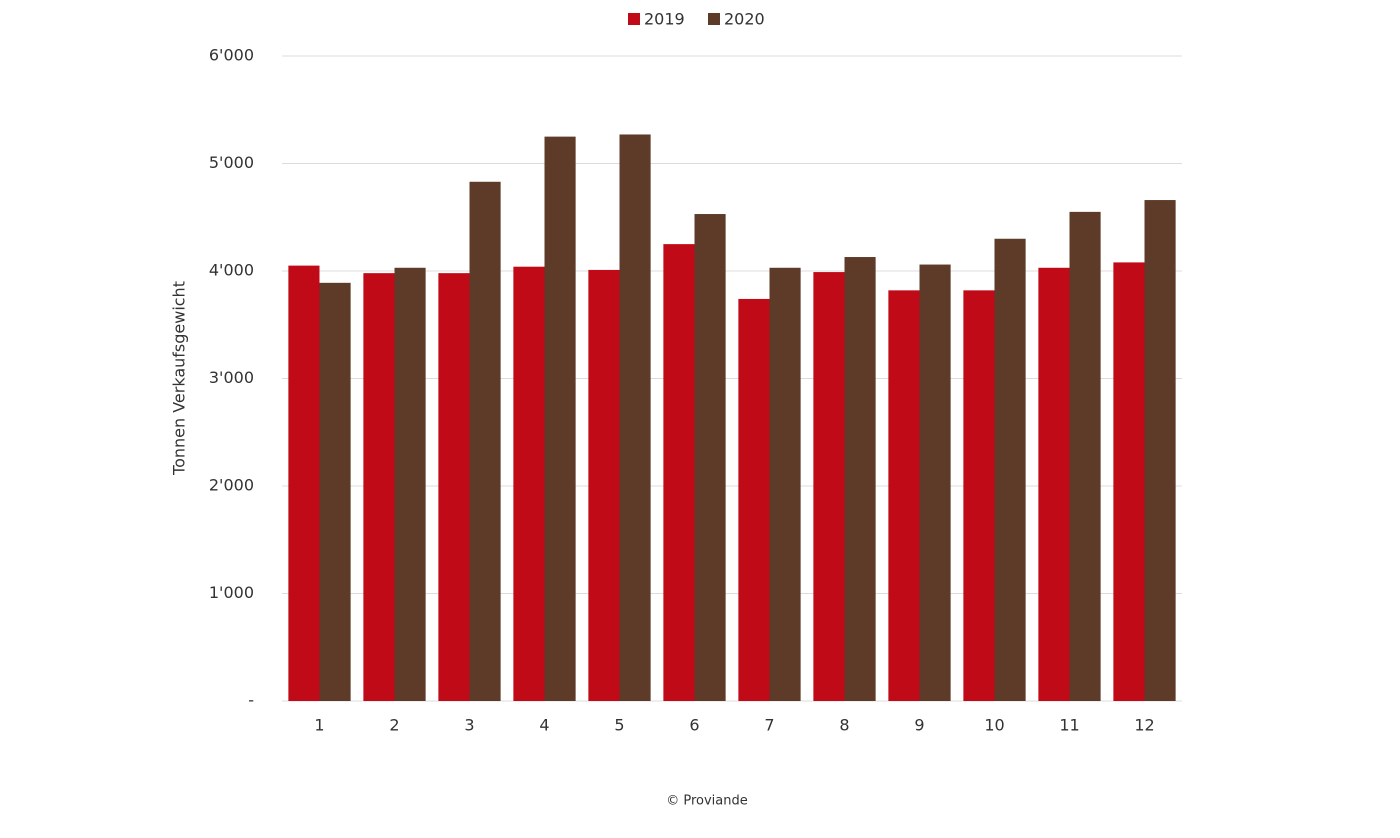 The width and height of the screenshot is (1400, 838). I want to click on y-tick-label: 3'000, so click(231, 377).